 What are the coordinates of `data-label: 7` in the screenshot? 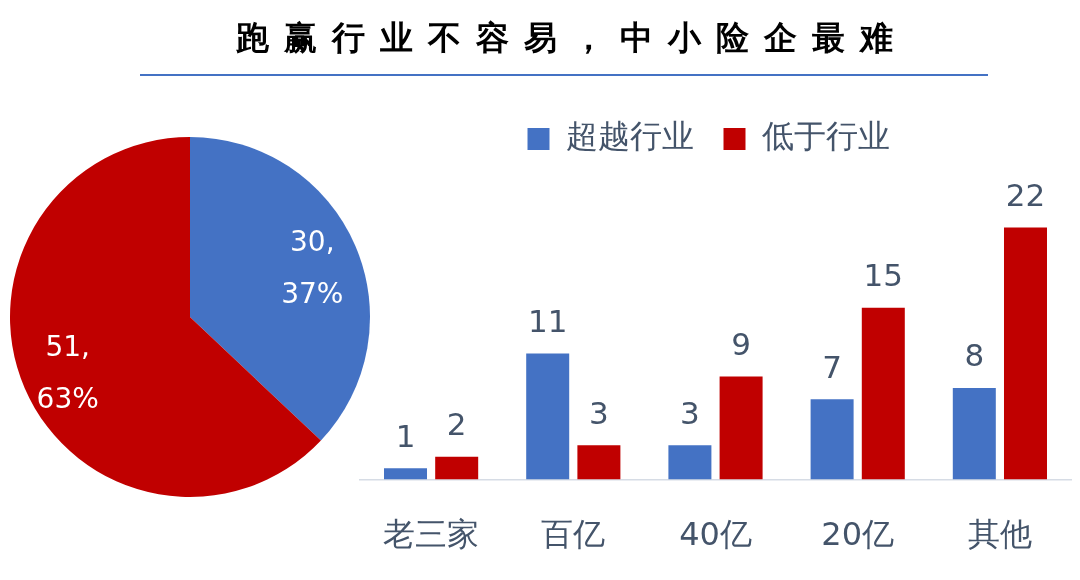 It's located at (832, 366).